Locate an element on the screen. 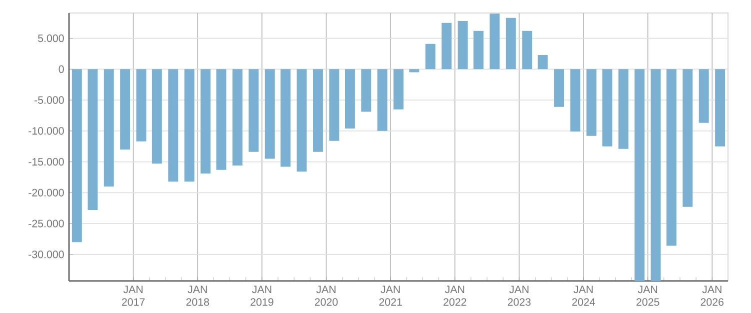  y-tick-label: -5.000 is located at coordinates (49, 100).